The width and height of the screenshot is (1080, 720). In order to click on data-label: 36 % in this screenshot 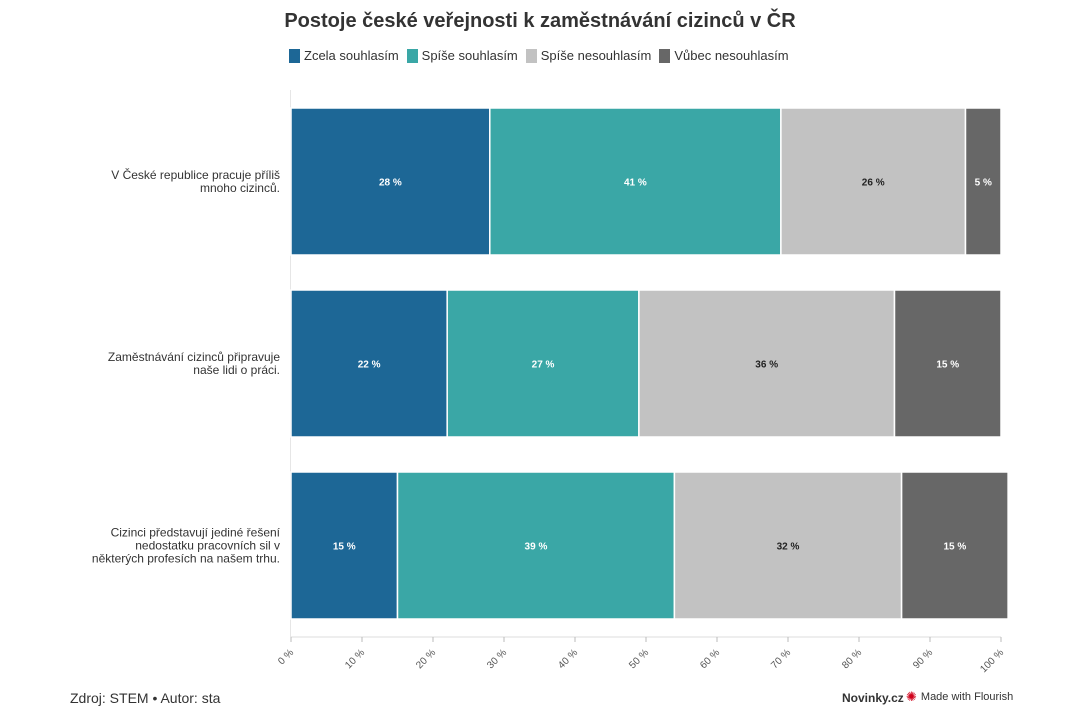, I will do `click(766, 365)`.